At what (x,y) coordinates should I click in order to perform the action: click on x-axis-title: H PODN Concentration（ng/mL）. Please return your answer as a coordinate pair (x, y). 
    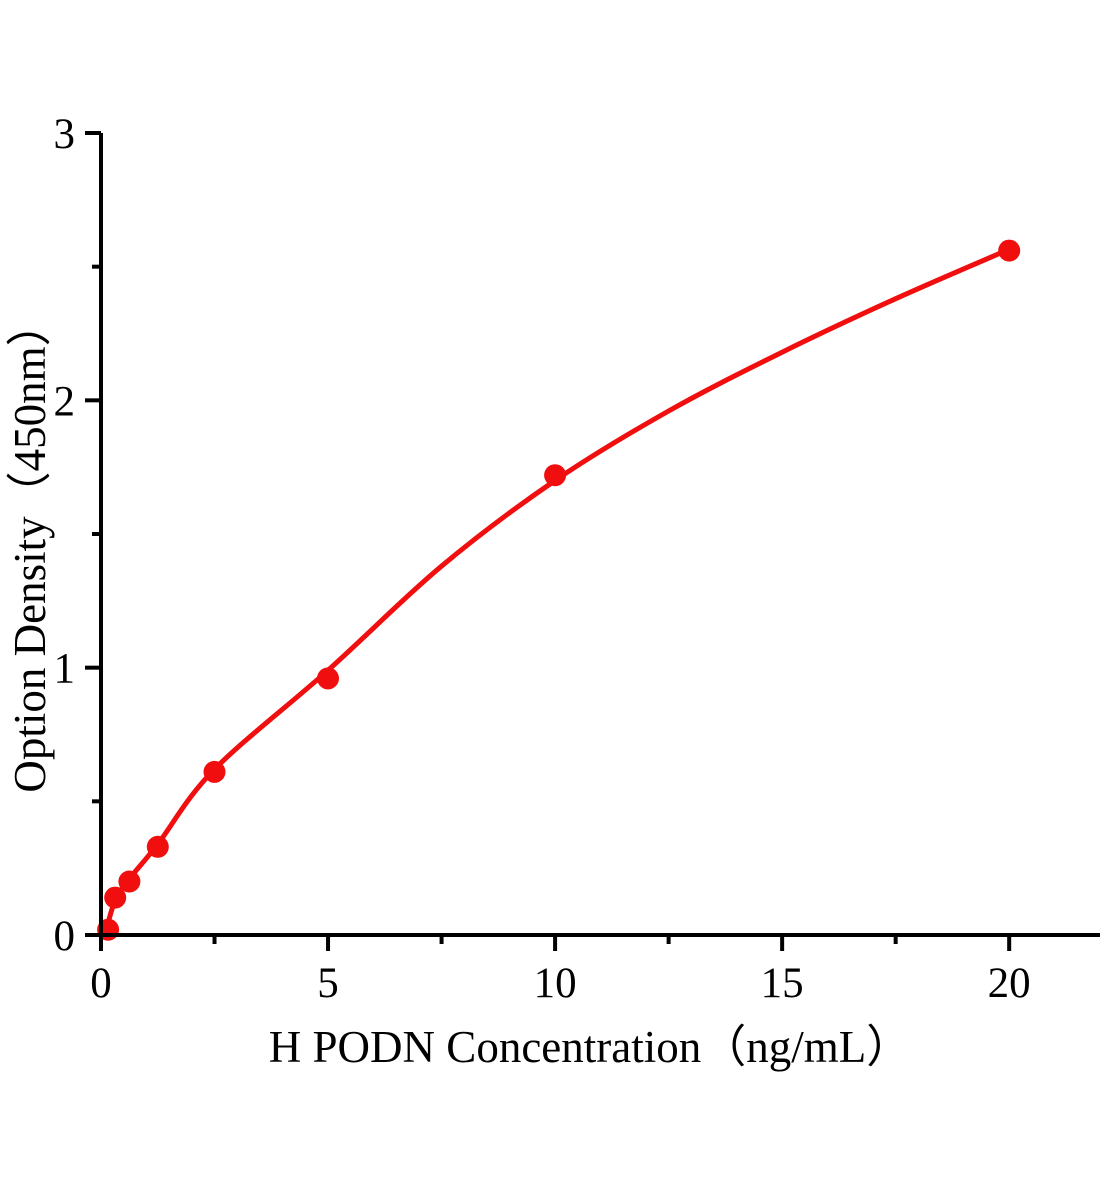
    Looking at the image, I should click on (590, 1047).